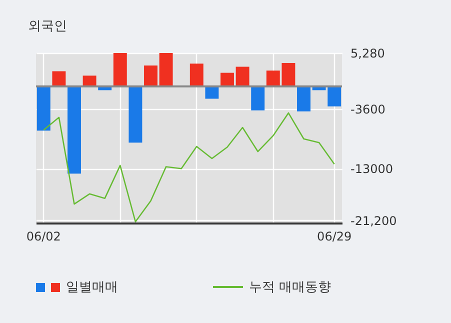 The image size is (451, 323). What do you see at coordinates (373, 221) in the screenshot?
I see `y-tick-label: -21,200` at bounding box center [373, 221].